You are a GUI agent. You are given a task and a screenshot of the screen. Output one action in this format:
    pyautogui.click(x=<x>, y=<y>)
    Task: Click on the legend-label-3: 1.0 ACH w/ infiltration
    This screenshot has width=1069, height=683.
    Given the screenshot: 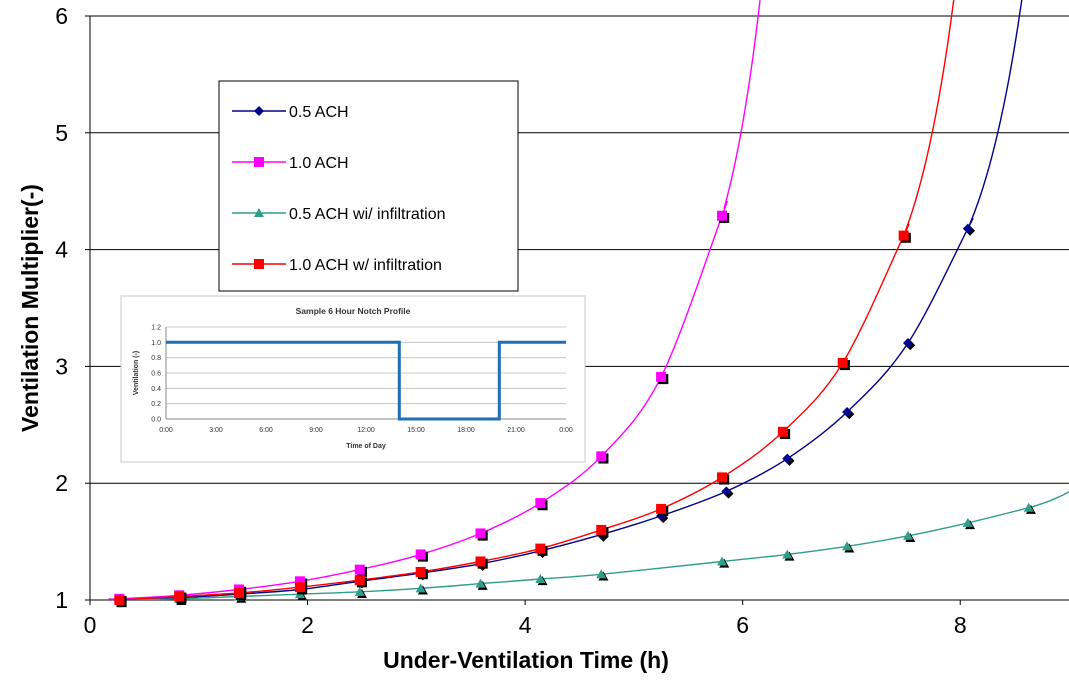 What is the action you would take?
    pyautogui.click(x=365, y=265)
    